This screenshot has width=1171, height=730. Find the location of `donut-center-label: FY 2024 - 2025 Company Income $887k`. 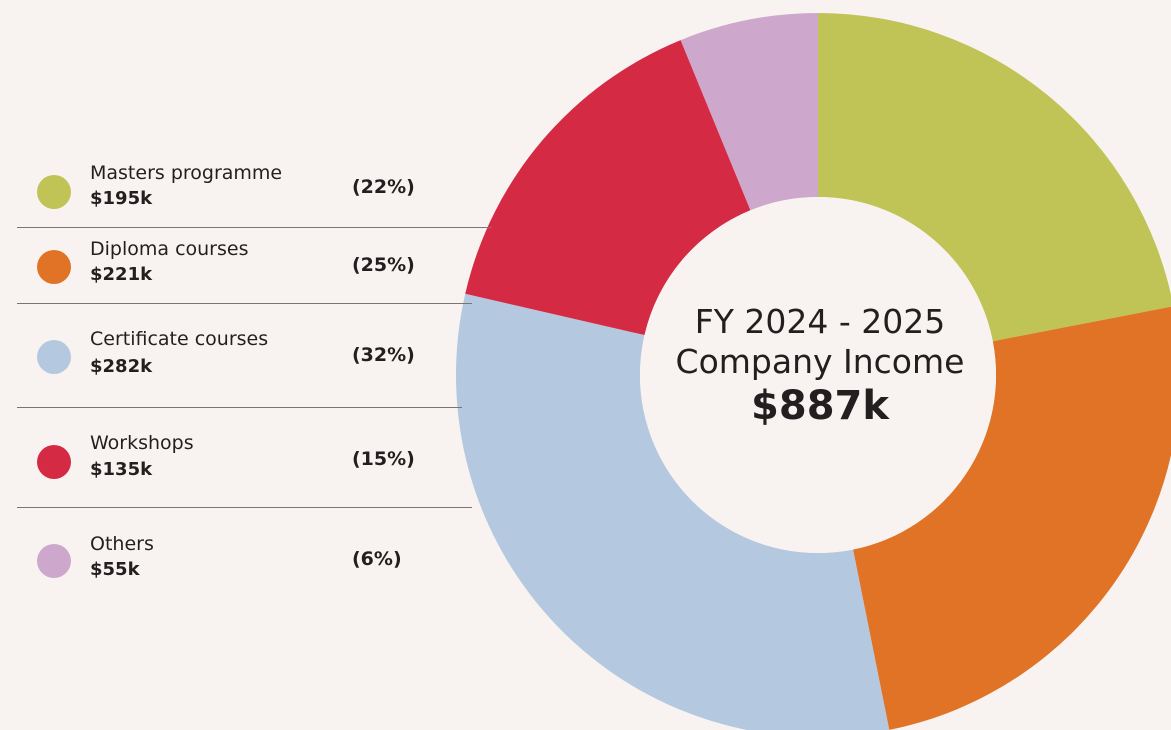

donut-center-label: FY 2024 - 2025 Company Income $887k is located at coordinates (820, 366).